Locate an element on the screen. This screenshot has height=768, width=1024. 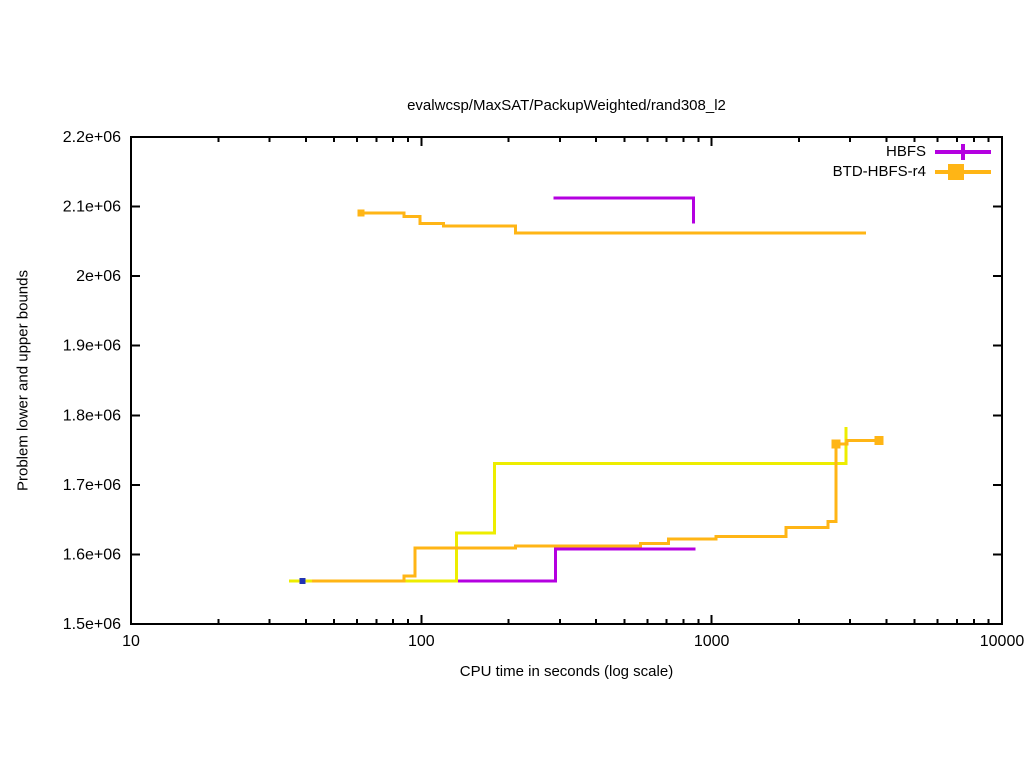
legend-label-btd-hbfs-r4: BTD-HBFS-r4 is located at coordinates (879, 171).